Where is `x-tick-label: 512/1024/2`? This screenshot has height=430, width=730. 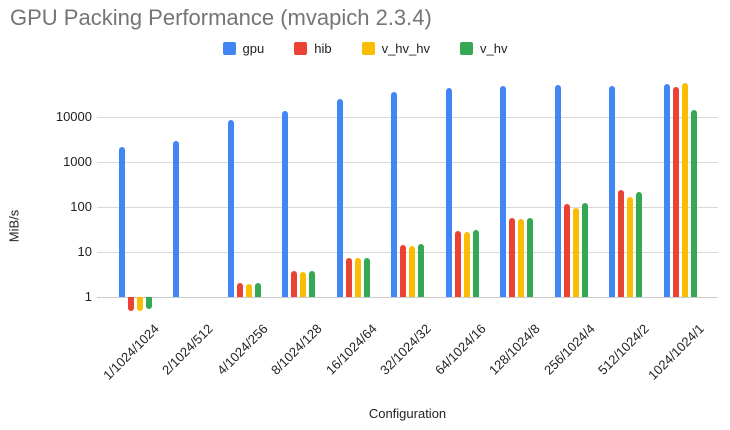 x-tick-label: 512/1024/2 is located at coordinates (624, 349).